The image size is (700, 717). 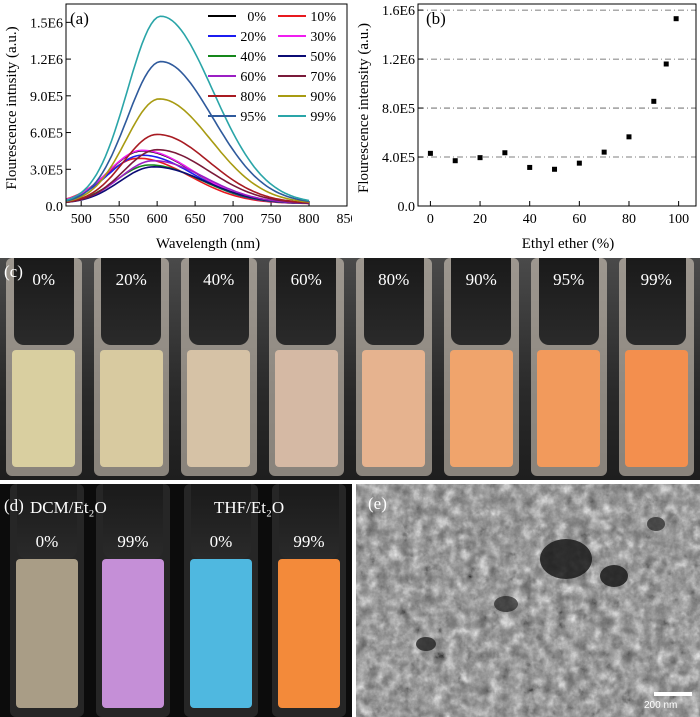 I want to click on spectrum-line-70pct, so click(x=187, y=176).